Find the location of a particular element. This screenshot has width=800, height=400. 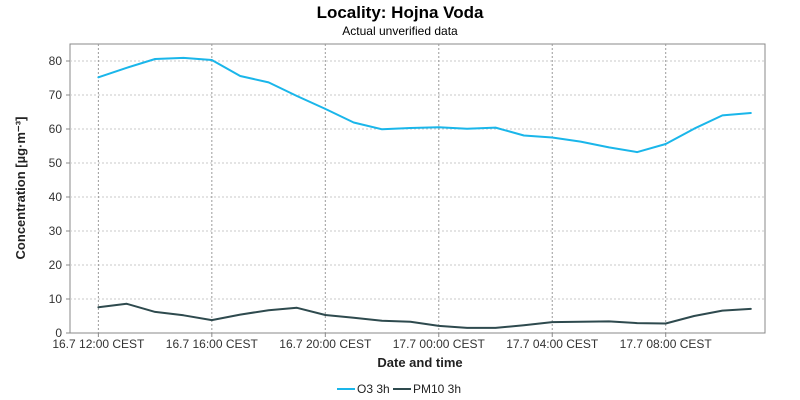

y-tick-label: 20 is located at coordinates (56, 265).